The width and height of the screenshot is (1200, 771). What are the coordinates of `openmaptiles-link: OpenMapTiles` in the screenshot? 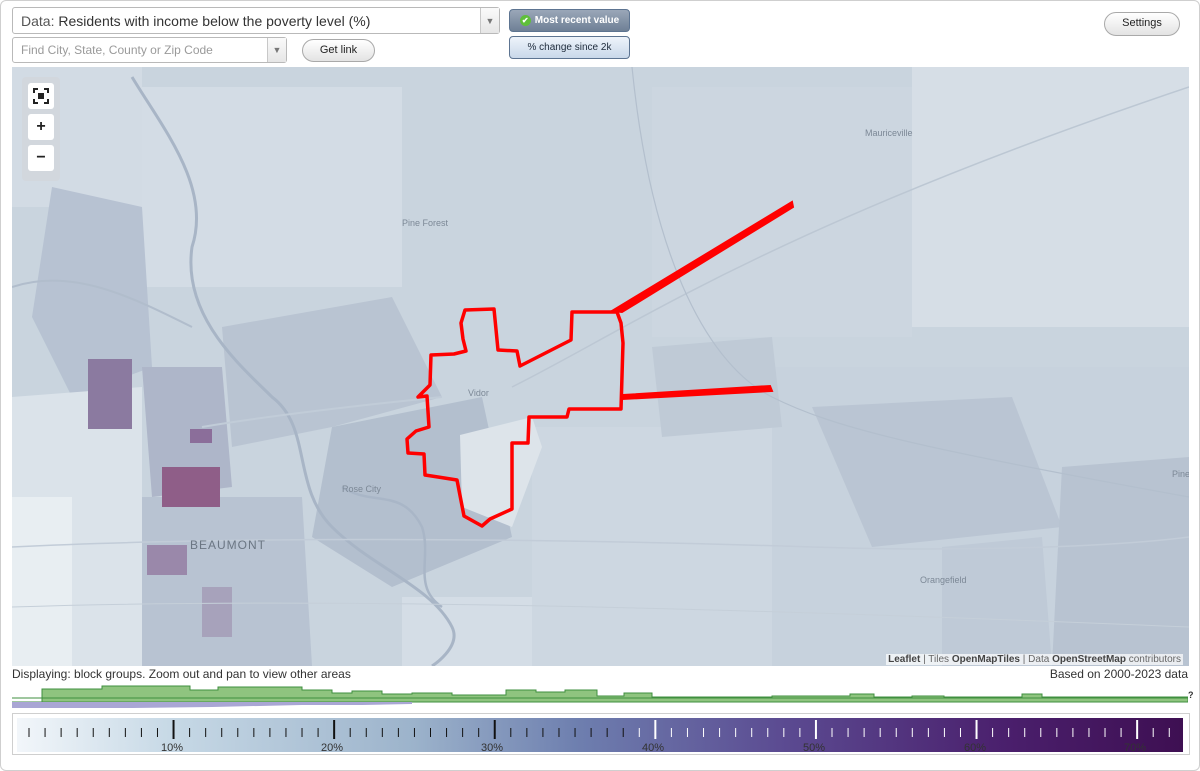 It's located at (985, 659).